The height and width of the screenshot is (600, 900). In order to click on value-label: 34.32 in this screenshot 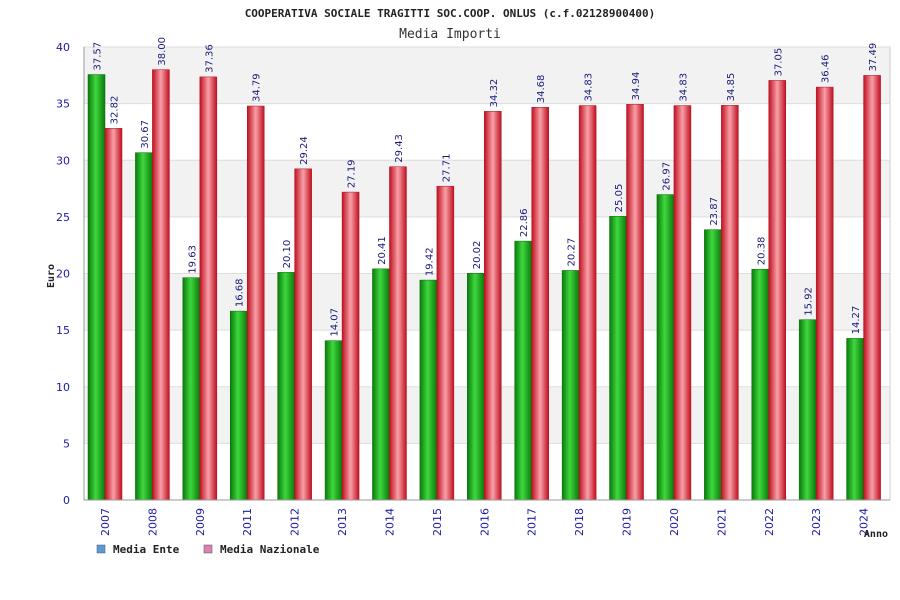, I will do `click(494, 93)`.